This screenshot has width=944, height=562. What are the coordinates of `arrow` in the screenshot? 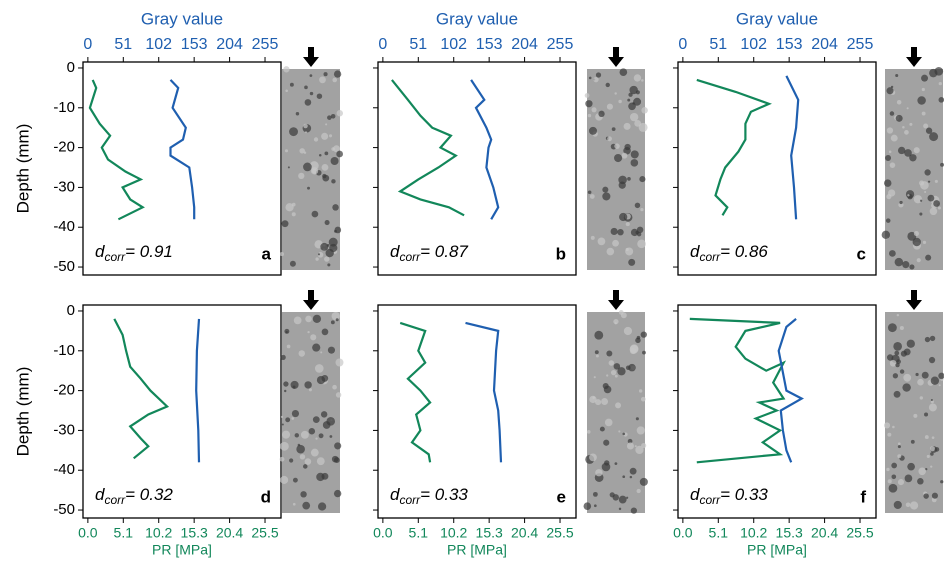 It's located at (914, 57).